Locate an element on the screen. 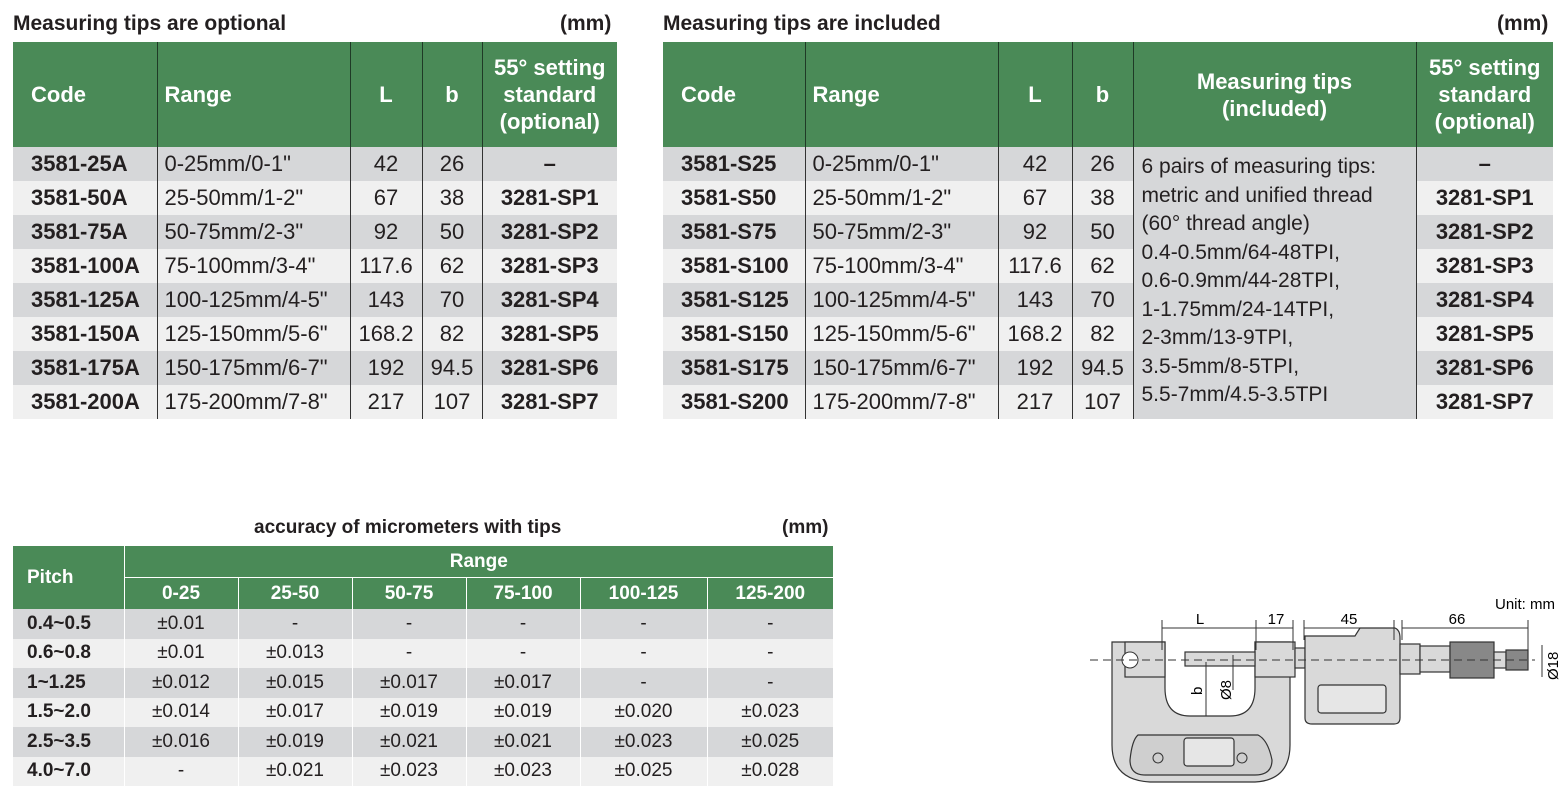 This screenshot has height=804, width=1563. cell-code: 3581-175A is located at coordinates (85, 368).